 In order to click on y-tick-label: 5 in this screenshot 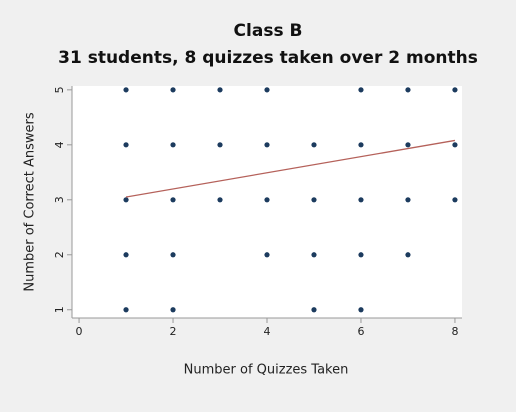, I will do `click(59, 89)`.